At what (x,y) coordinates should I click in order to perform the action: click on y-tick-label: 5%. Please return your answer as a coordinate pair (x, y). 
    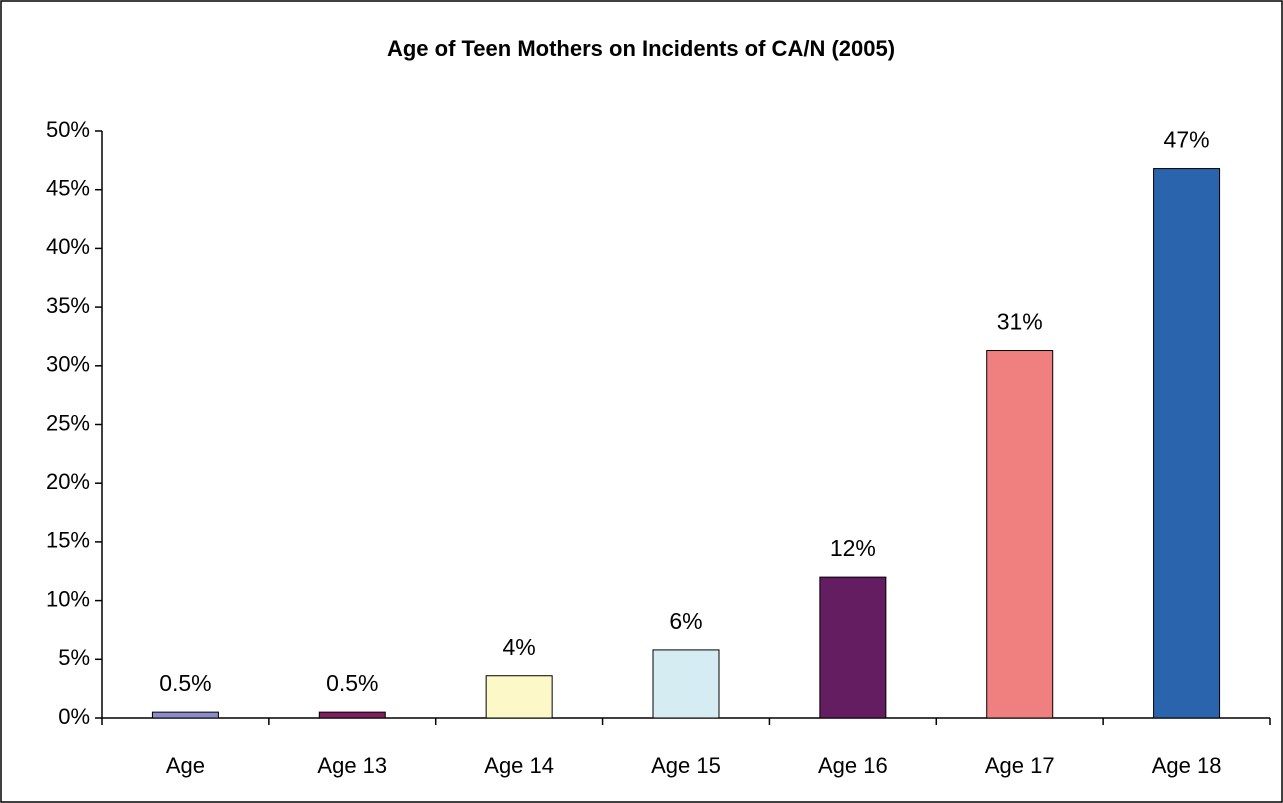
    Looking at the image, I should click on (74, 657).